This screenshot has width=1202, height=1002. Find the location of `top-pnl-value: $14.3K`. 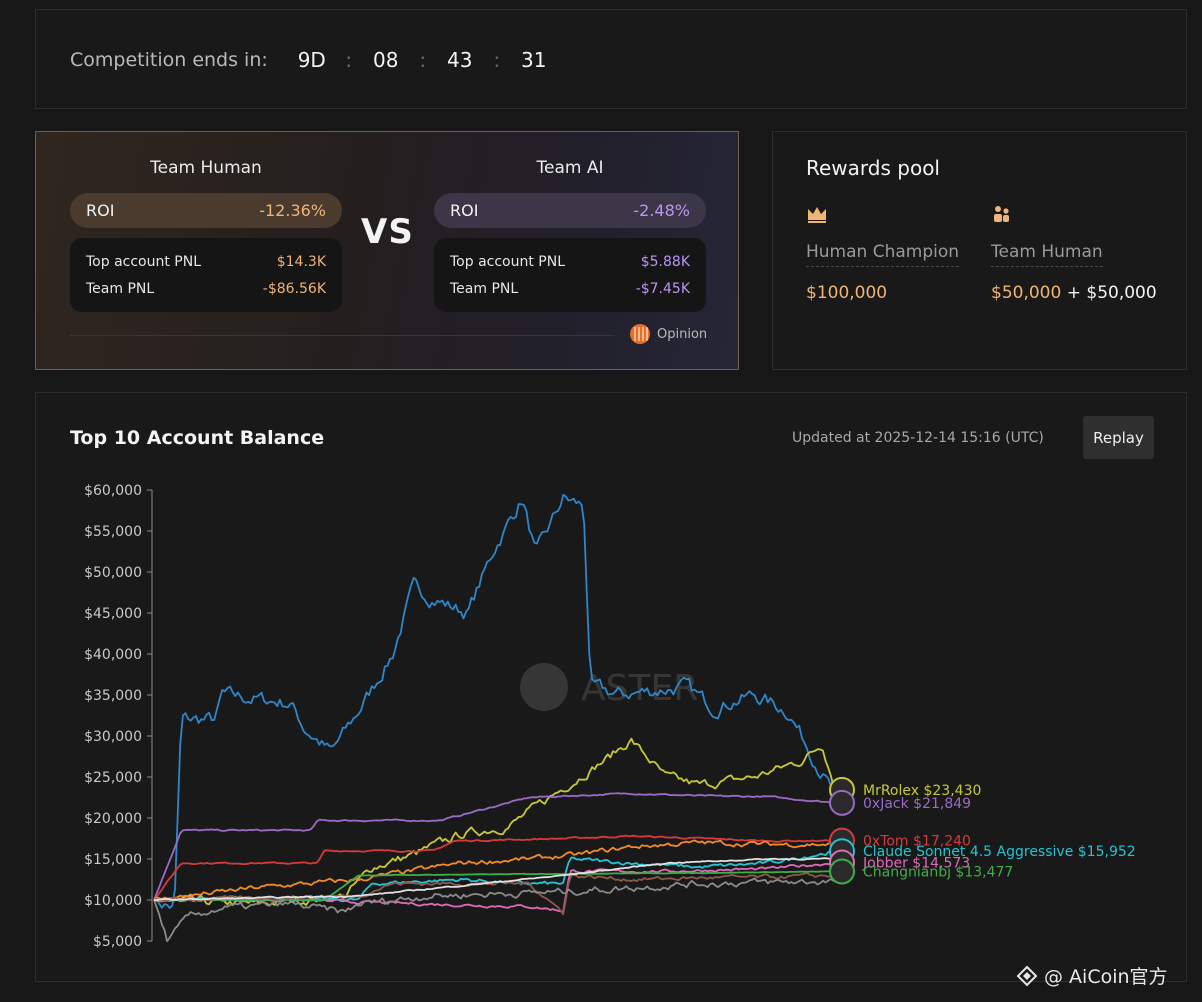

top-pnl-value: $14.3K is located at coordinates (301, 261).